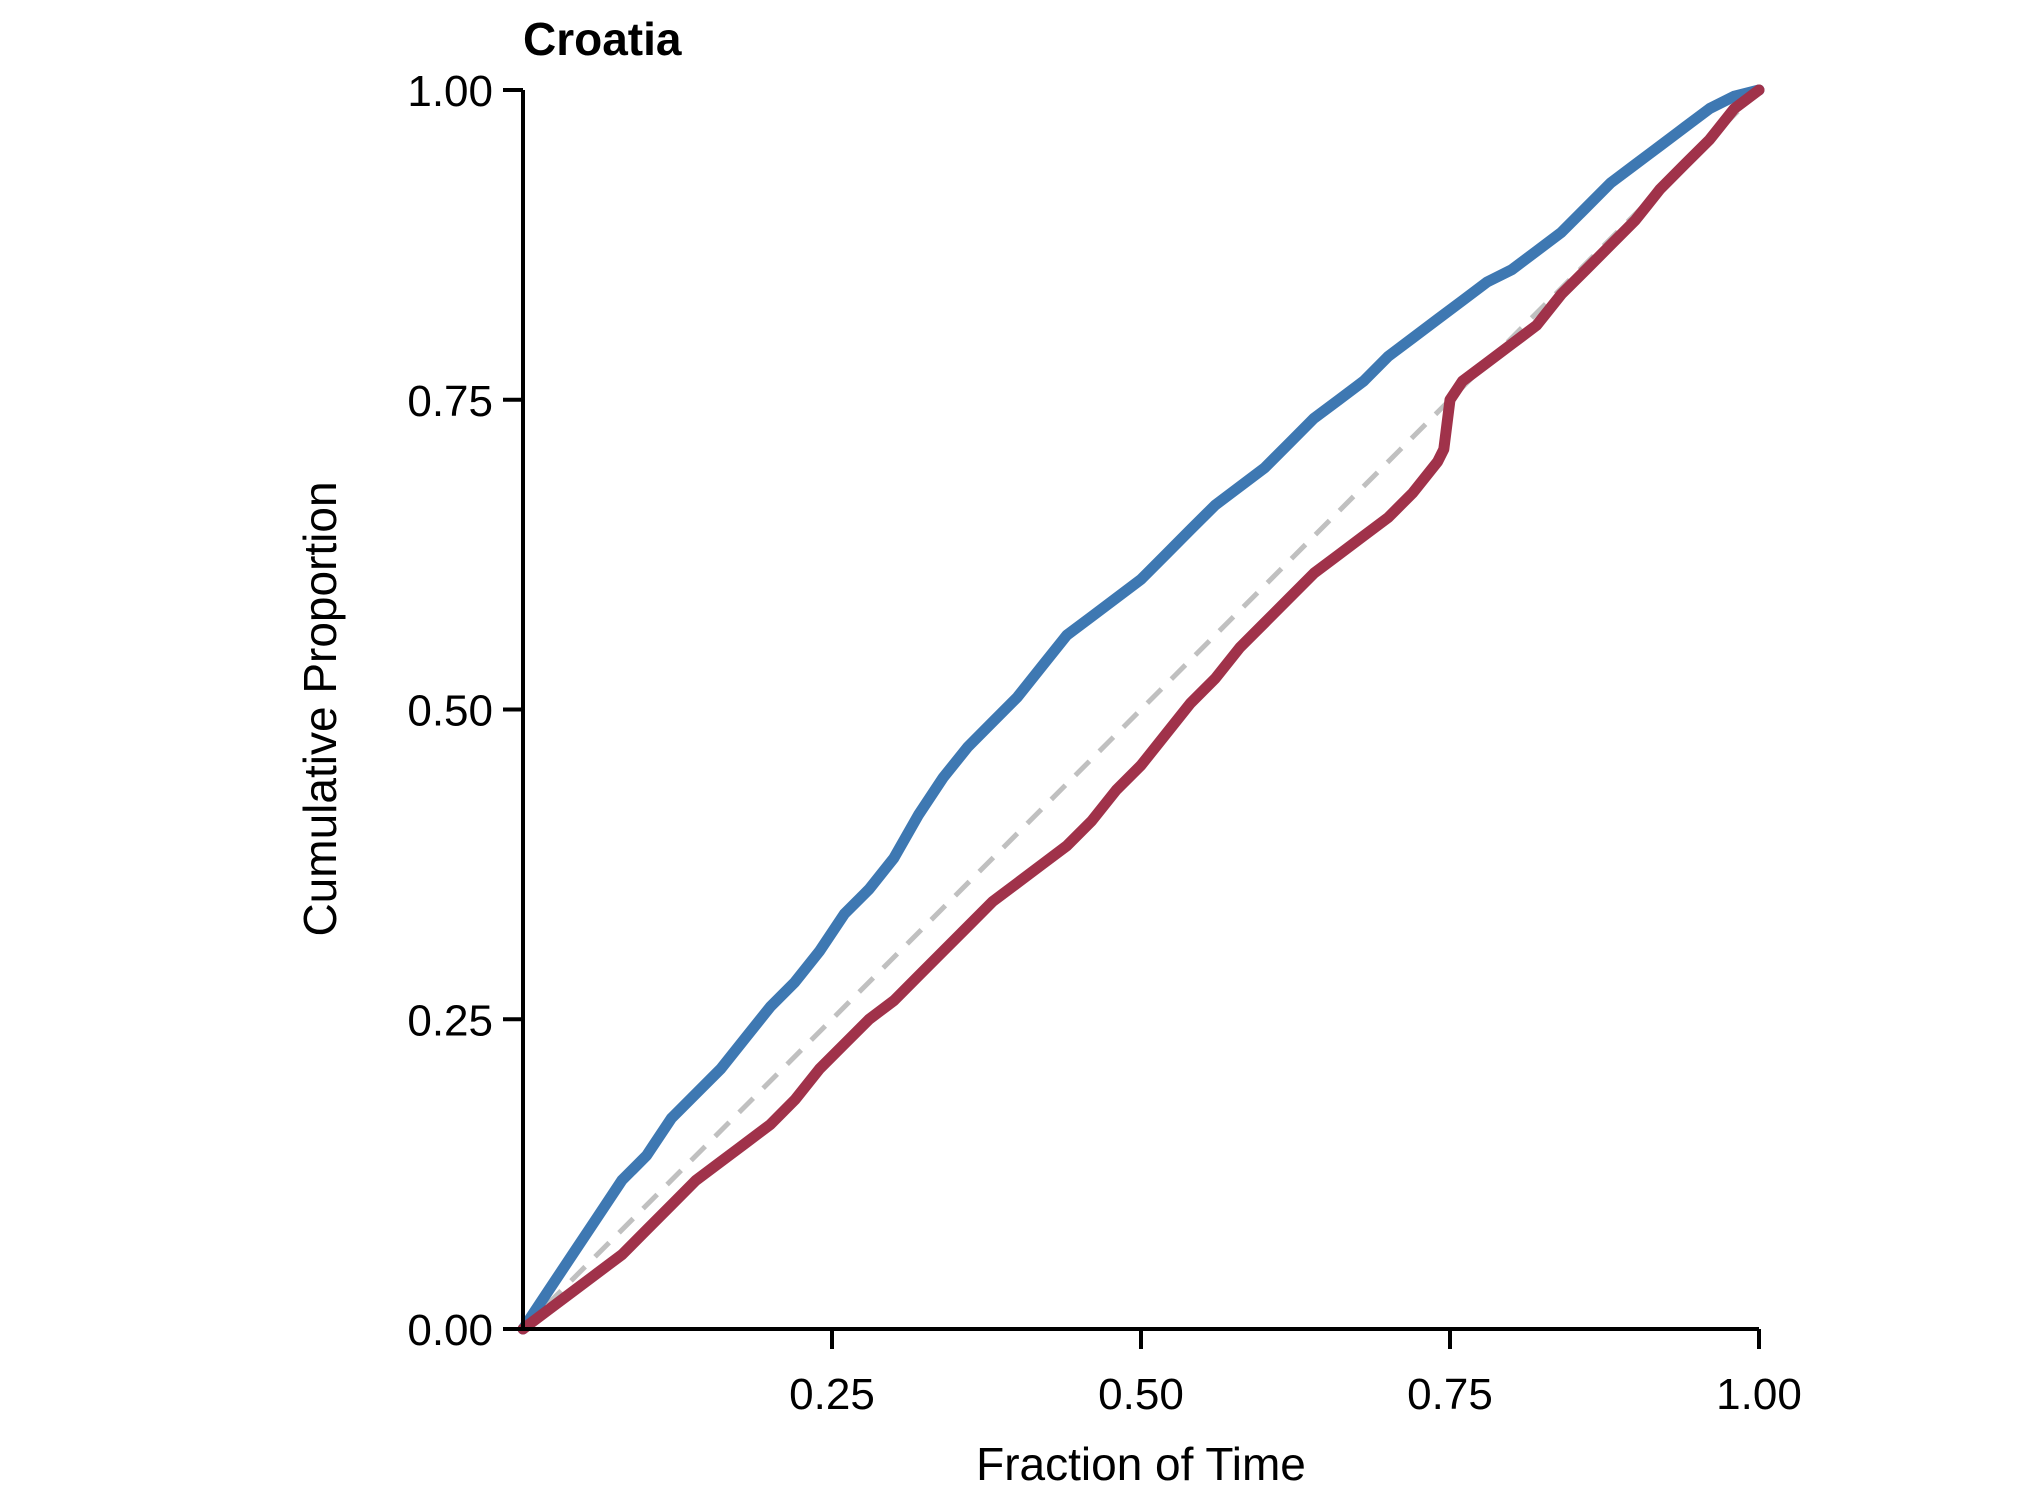  I want to click on x-tick-label: 0.75, so click(1450, 1394).